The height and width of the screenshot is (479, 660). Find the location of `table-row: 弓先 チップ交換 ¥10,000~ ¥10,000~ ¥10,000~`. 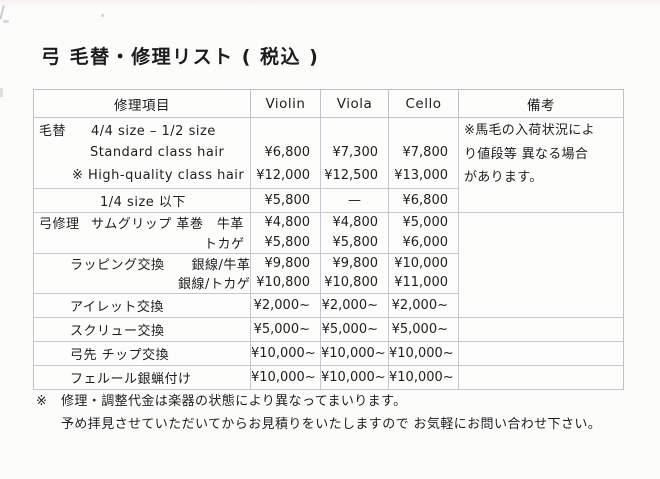

table-row: 弓先 チップ交換 ¥10,000~ ¥10,000~ ¥10,000~ is located at coordinates (328, 353).